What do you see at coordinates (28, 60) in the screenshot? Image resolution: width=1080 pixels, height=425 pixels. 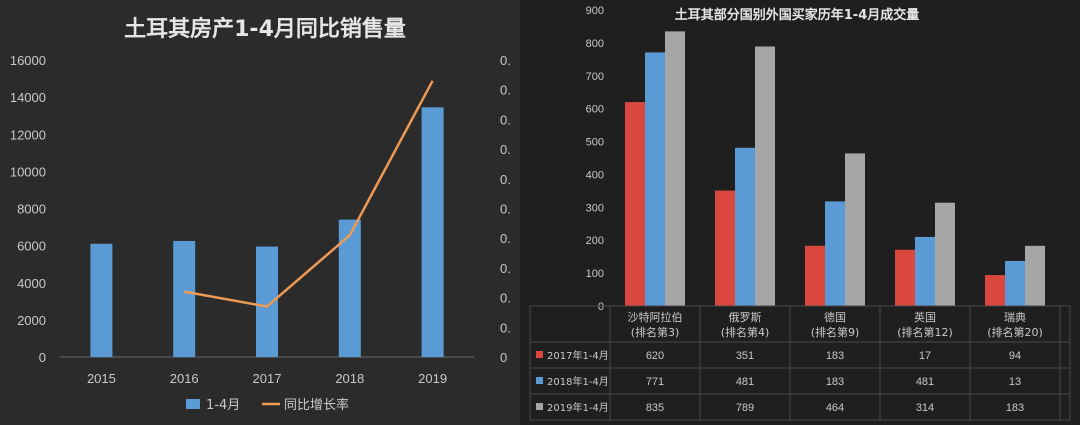 I see `y-tick-label: 16000` at bounding box center [28, 60].